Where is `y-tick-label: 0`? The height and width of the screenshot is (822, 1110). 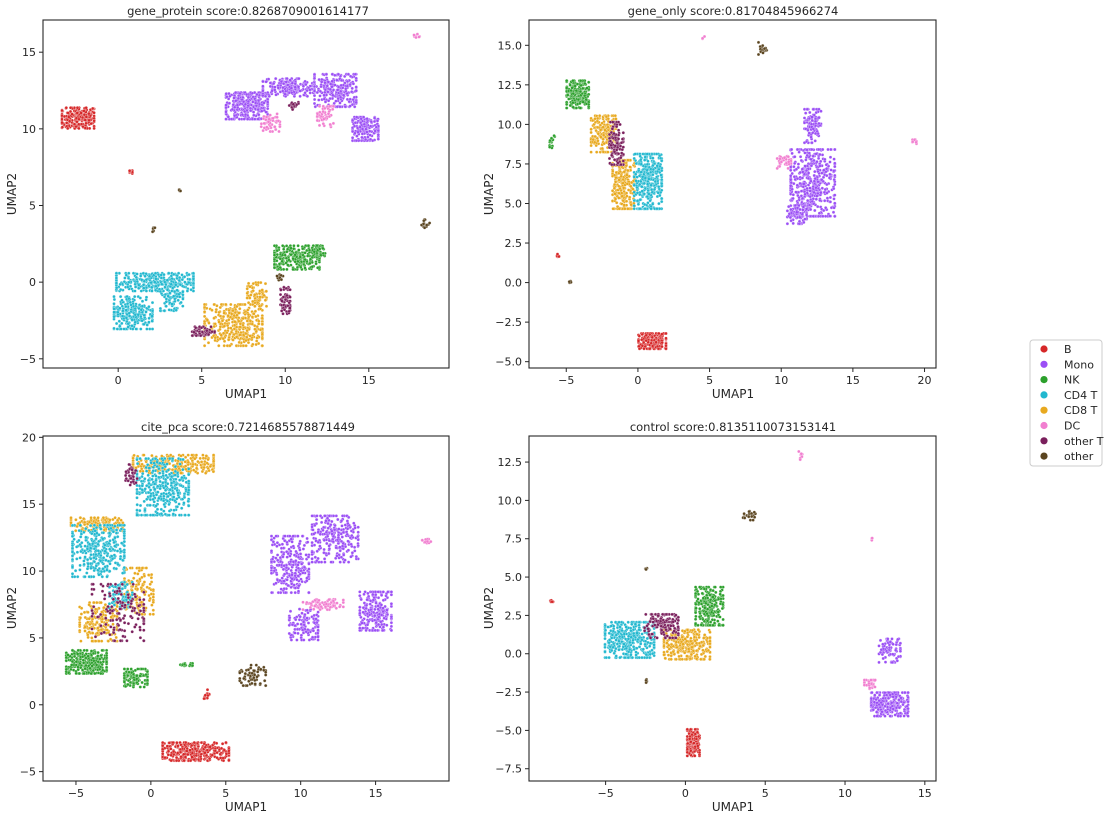
y-tick-label: 0 is located at coordinates (32, 282).